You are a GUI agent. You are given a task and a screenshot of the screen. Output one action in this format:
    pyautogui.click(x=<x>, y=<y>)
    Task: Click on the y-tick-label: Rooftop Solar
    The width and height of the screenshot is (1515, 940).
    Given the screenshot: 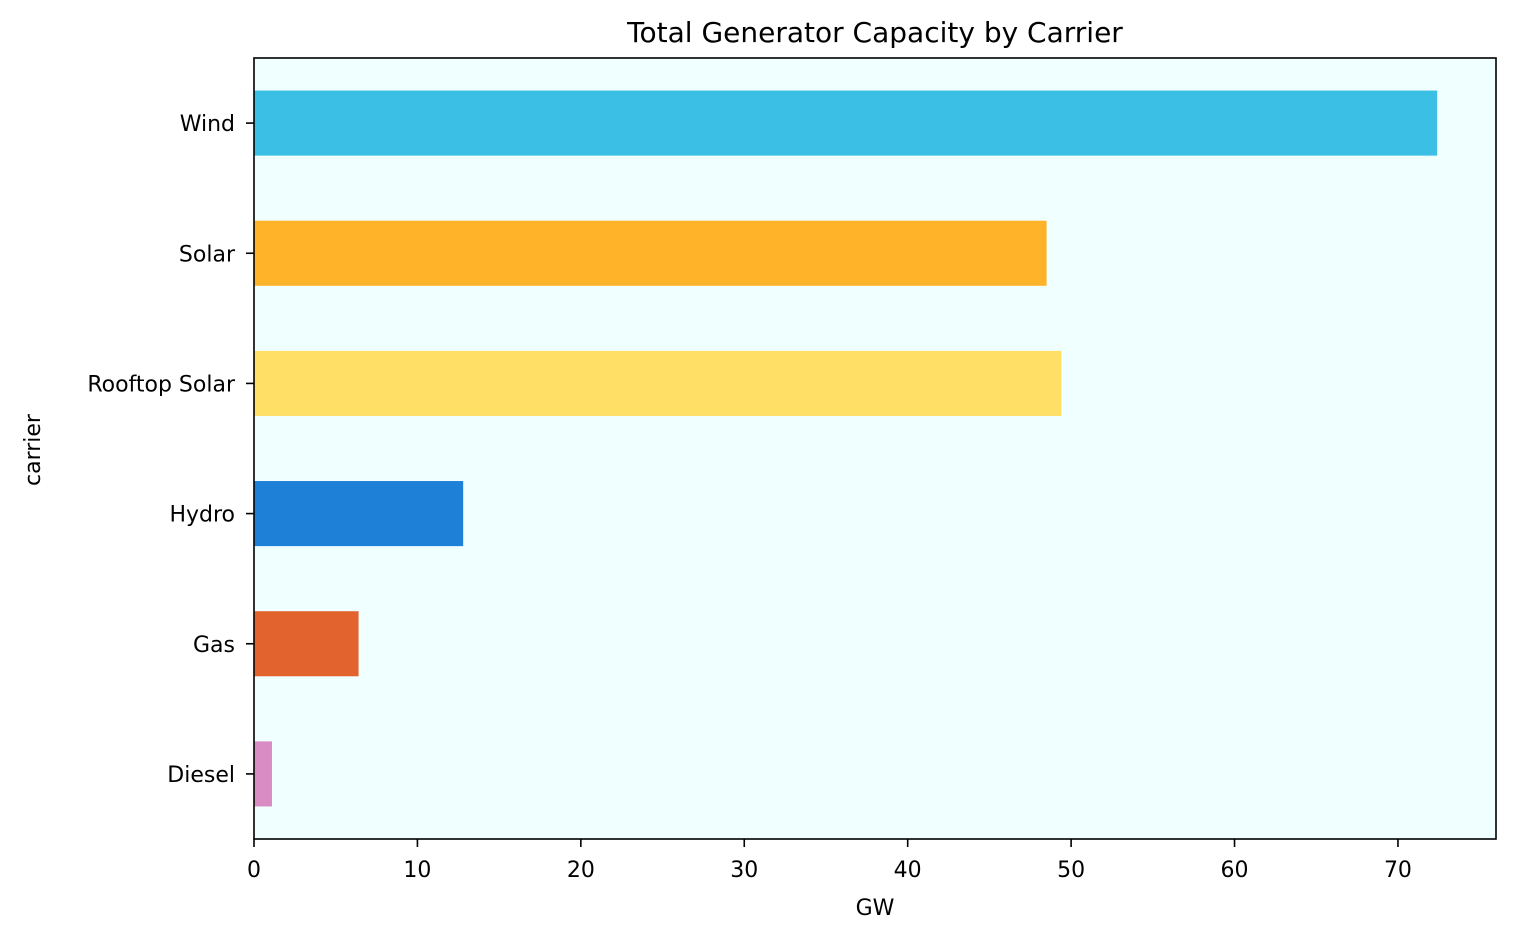 What is the action you would take?
    pyautogui.click(x=161, y=384)
    